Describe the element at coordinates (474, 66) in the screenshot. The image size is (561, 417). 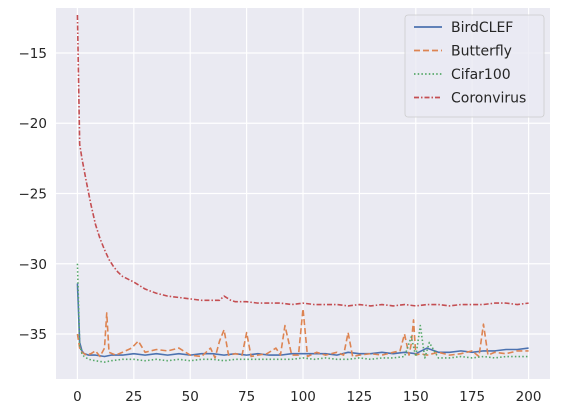
I see `legend: BirdCLEF Butterfly Cifar100 Coronvirus` at that location.